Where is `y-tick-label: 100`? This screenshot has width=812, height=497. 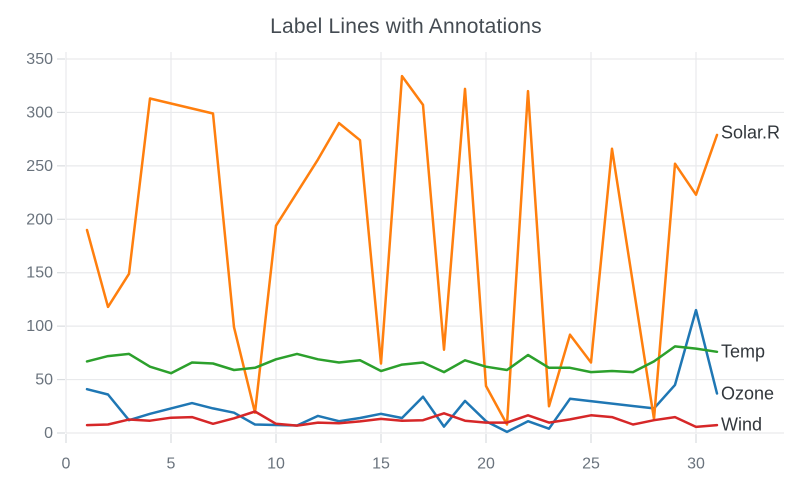
y-tick-label: 100 is located at coordinates (39, 326).